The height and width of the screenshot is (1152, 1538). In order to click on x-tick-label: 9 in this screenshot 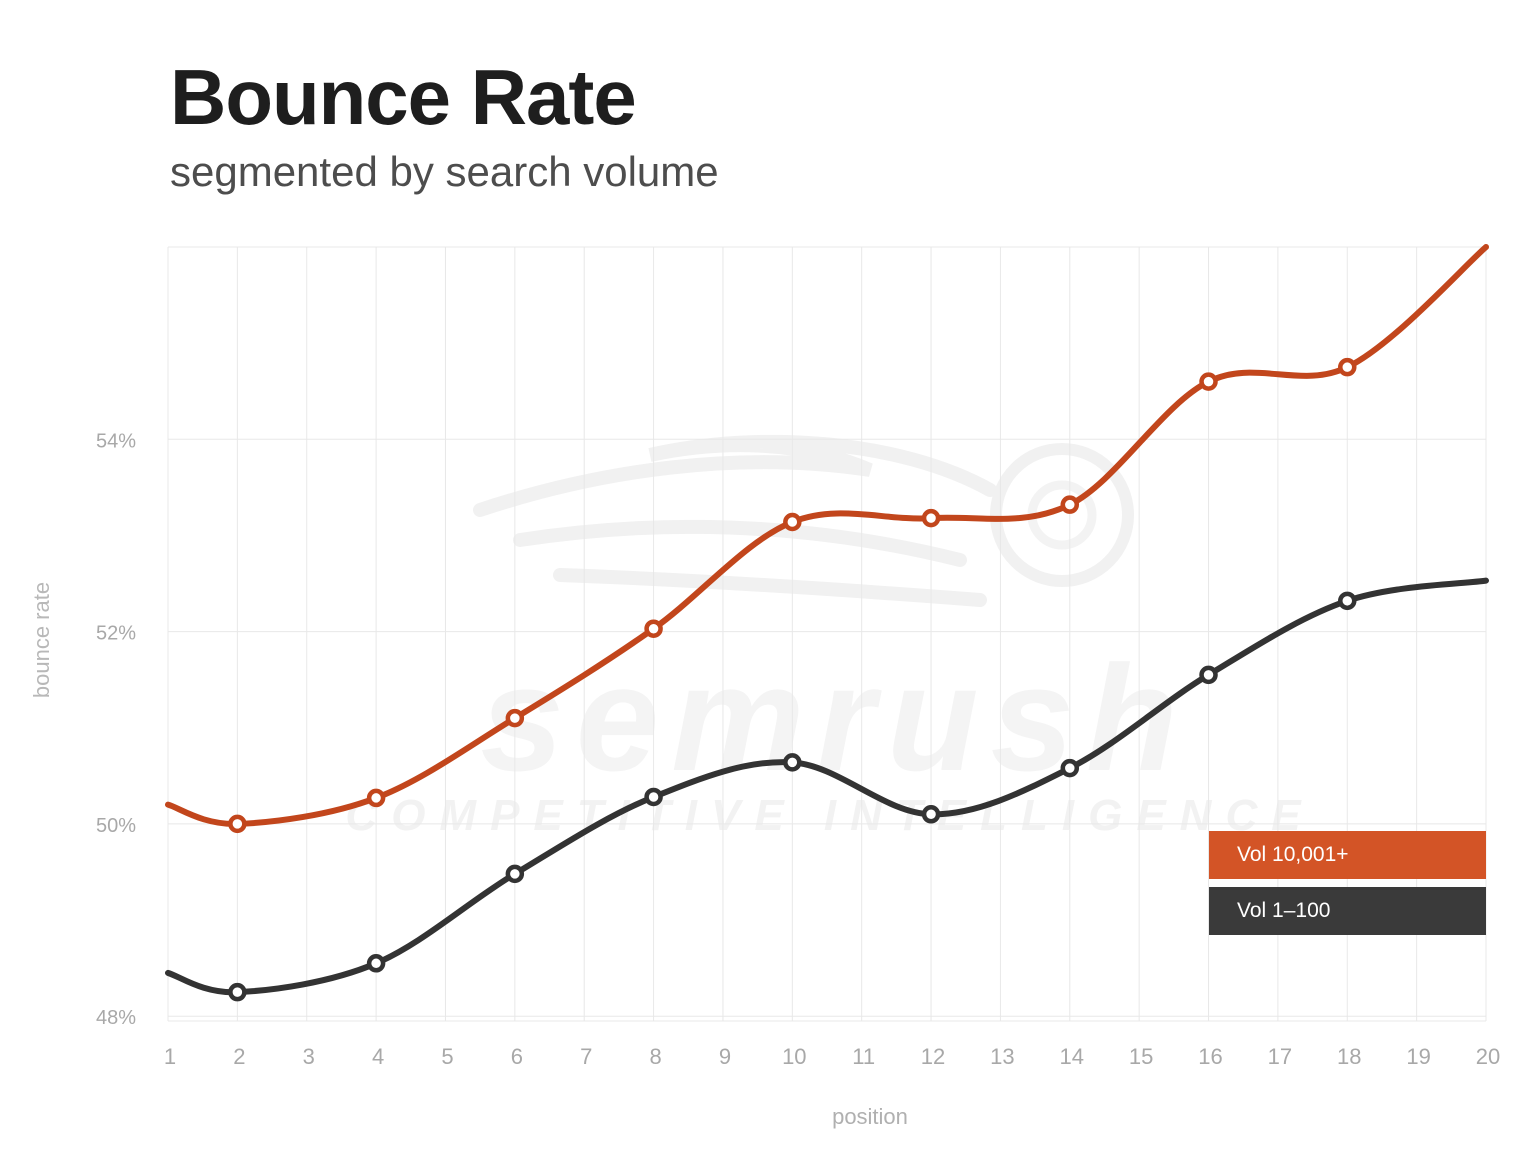, I will do `click(725, 1056)`.